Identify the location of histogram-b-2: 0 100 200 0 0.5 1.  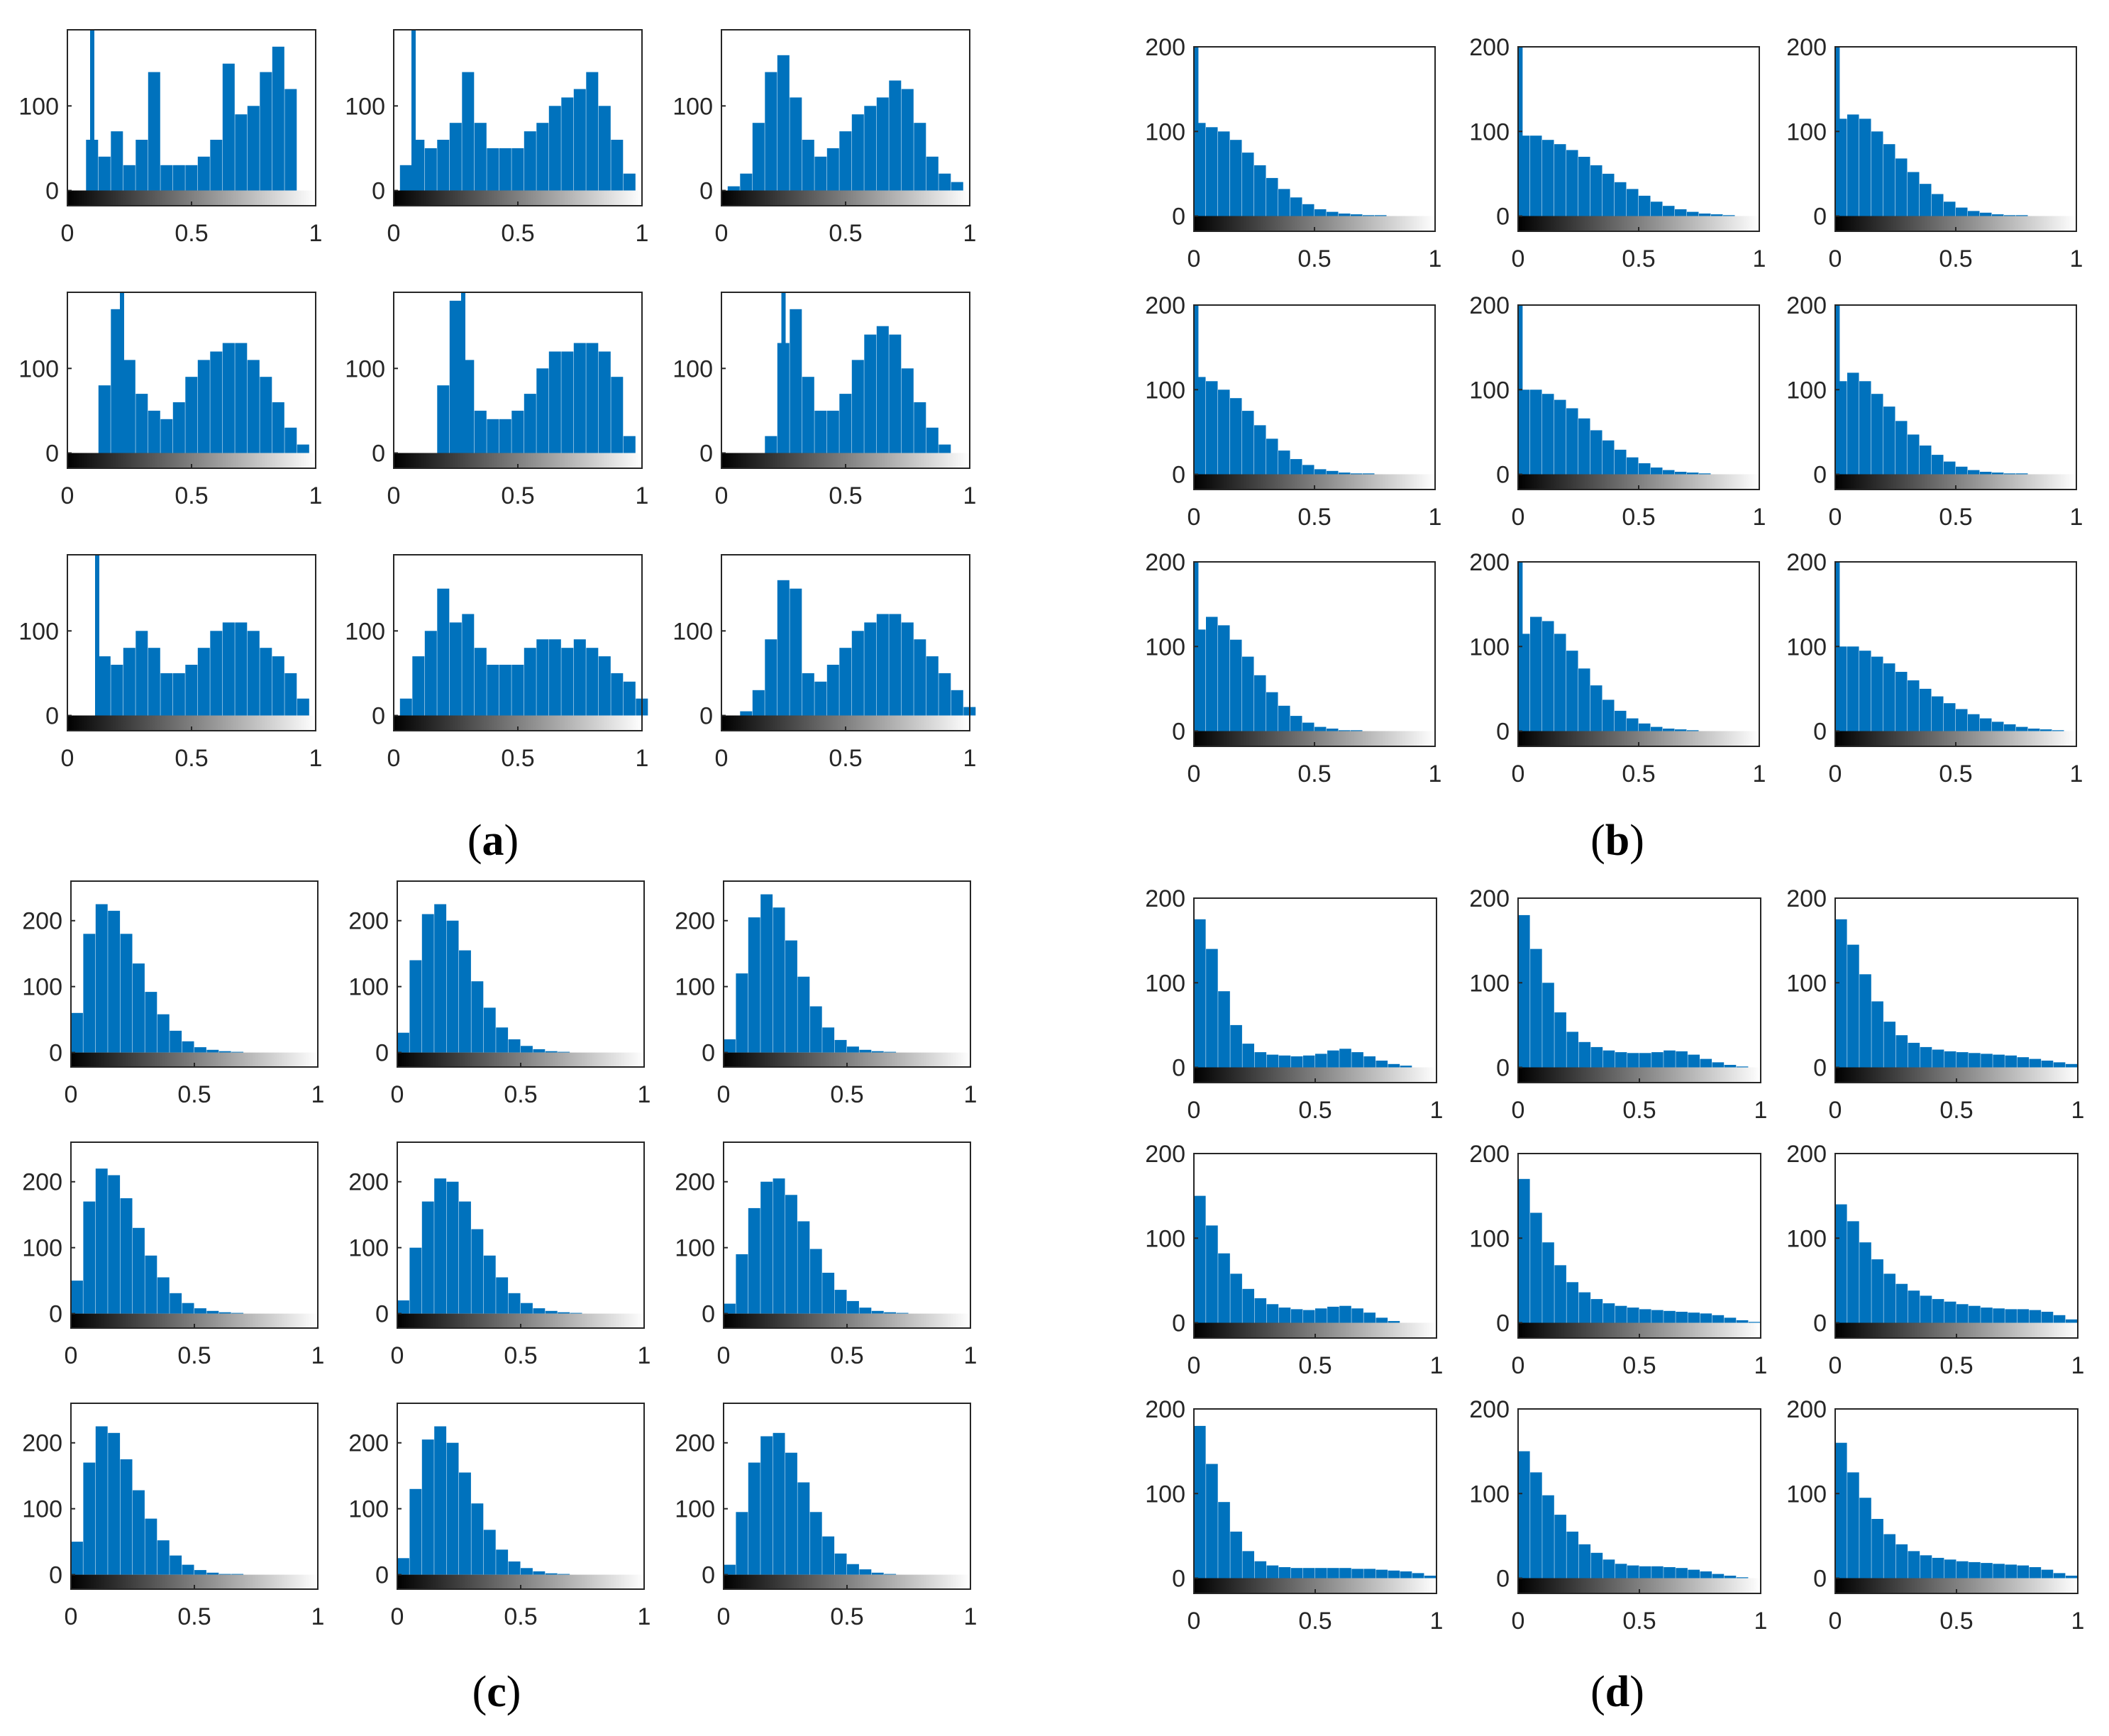
(1617, 153).